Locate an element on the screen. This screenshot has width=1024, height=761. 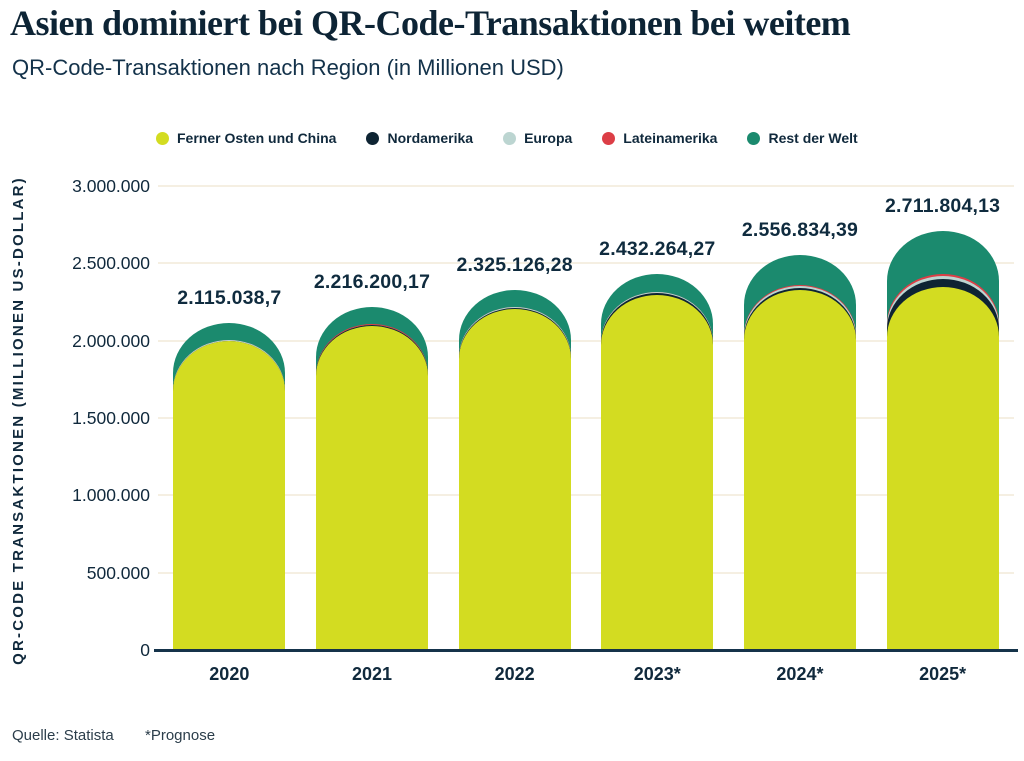
gridline-1.500.000 is located at coordinates (586, 418).